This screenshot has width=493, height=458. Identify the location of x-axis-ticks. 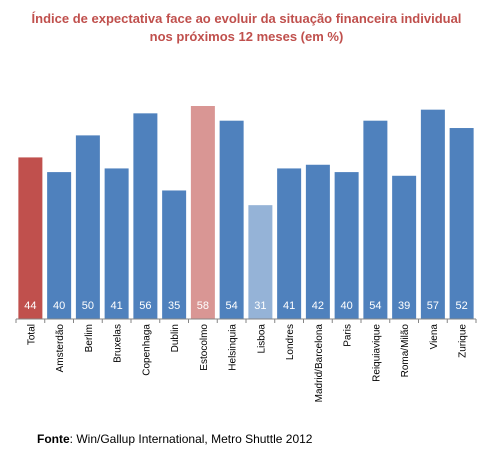
(246, 321).